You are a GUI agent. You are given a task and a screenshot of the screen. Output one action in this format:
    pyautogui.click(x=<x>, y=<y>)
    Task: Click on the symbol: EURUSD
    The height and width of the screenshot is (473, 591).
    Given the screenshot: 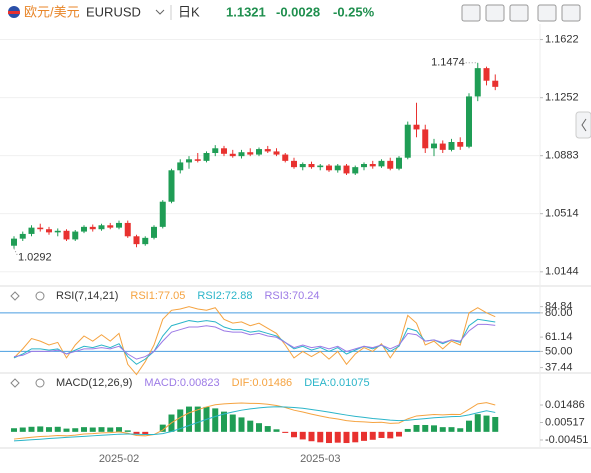 What is the action you would take?
    pyautogui.click(x=113, y=11)
    